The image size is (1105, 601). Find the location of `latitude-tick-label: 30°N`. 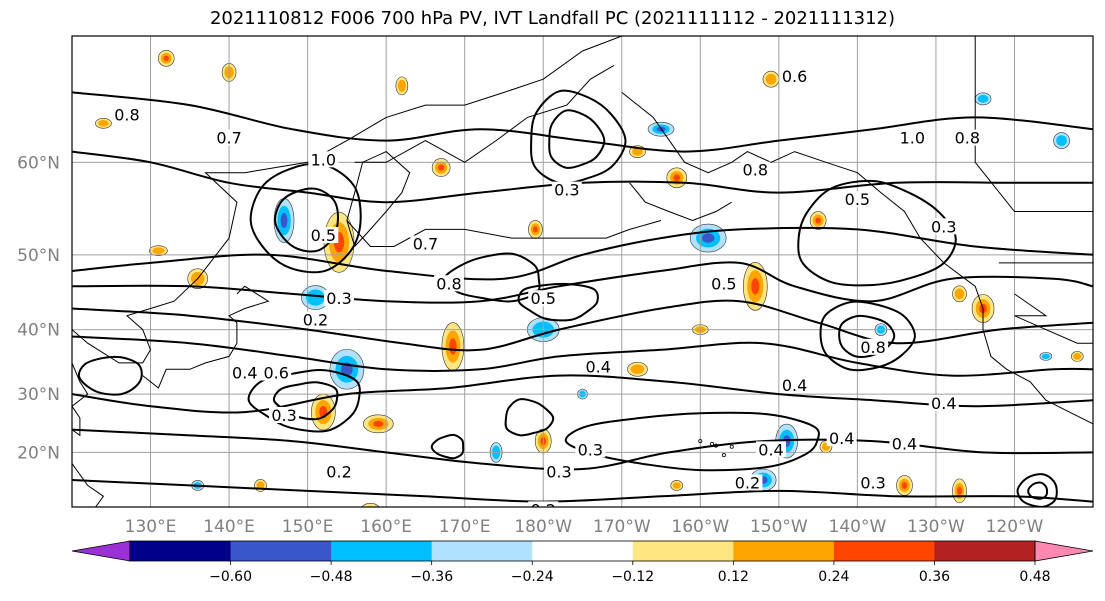

latitude-tick-label: 30°N is located at coordinates (38, 395).